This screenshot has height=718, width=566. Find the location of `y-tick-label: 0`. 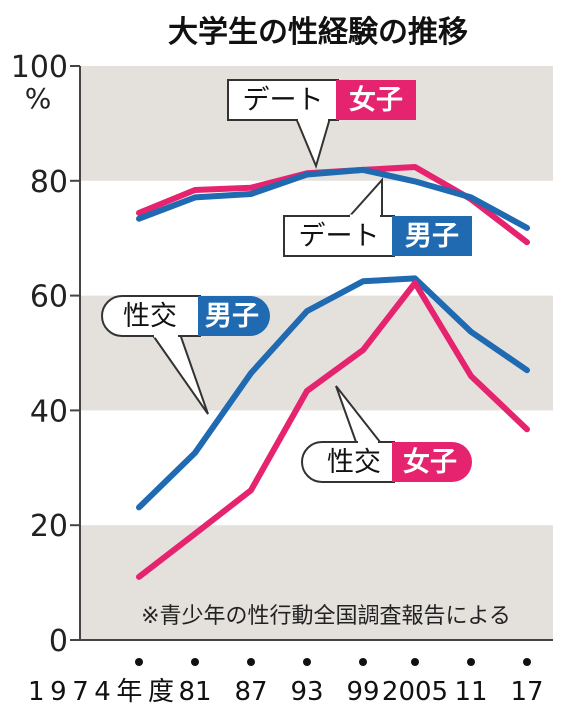

y-tick-label: 0 is located at coordinates (58, 641).